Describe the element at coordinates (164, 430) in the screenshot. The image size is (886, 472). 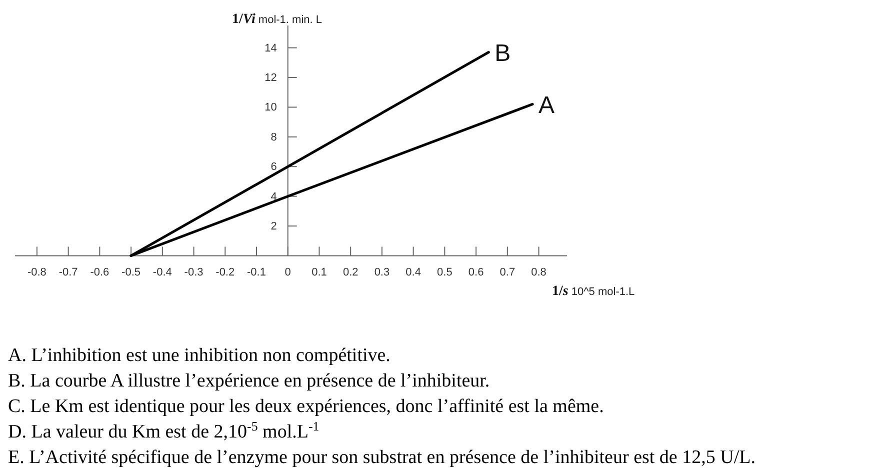
I see `text: D. La valeur du Km est de 2,10$^{-5}$ mol.L$^{-1}$` at that location.